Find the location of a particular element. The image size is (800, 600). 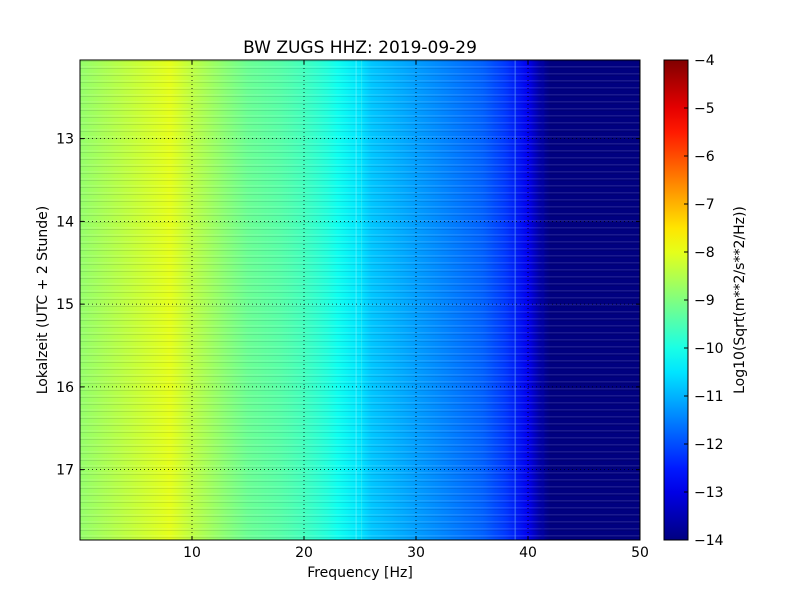

y-axis-label: Lokalzeit (UTC + 2 Stunde) is located at coordinates (43, 300).